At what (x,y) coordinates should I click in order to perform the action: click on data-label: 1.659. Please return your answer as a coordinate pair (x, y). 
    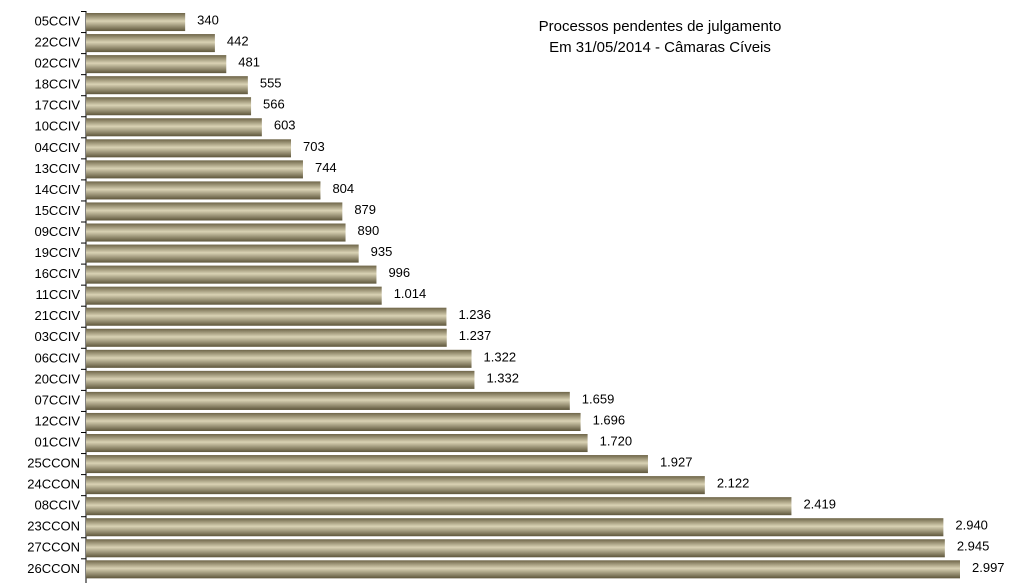
    Looking at the image, I should click on (598, 398).